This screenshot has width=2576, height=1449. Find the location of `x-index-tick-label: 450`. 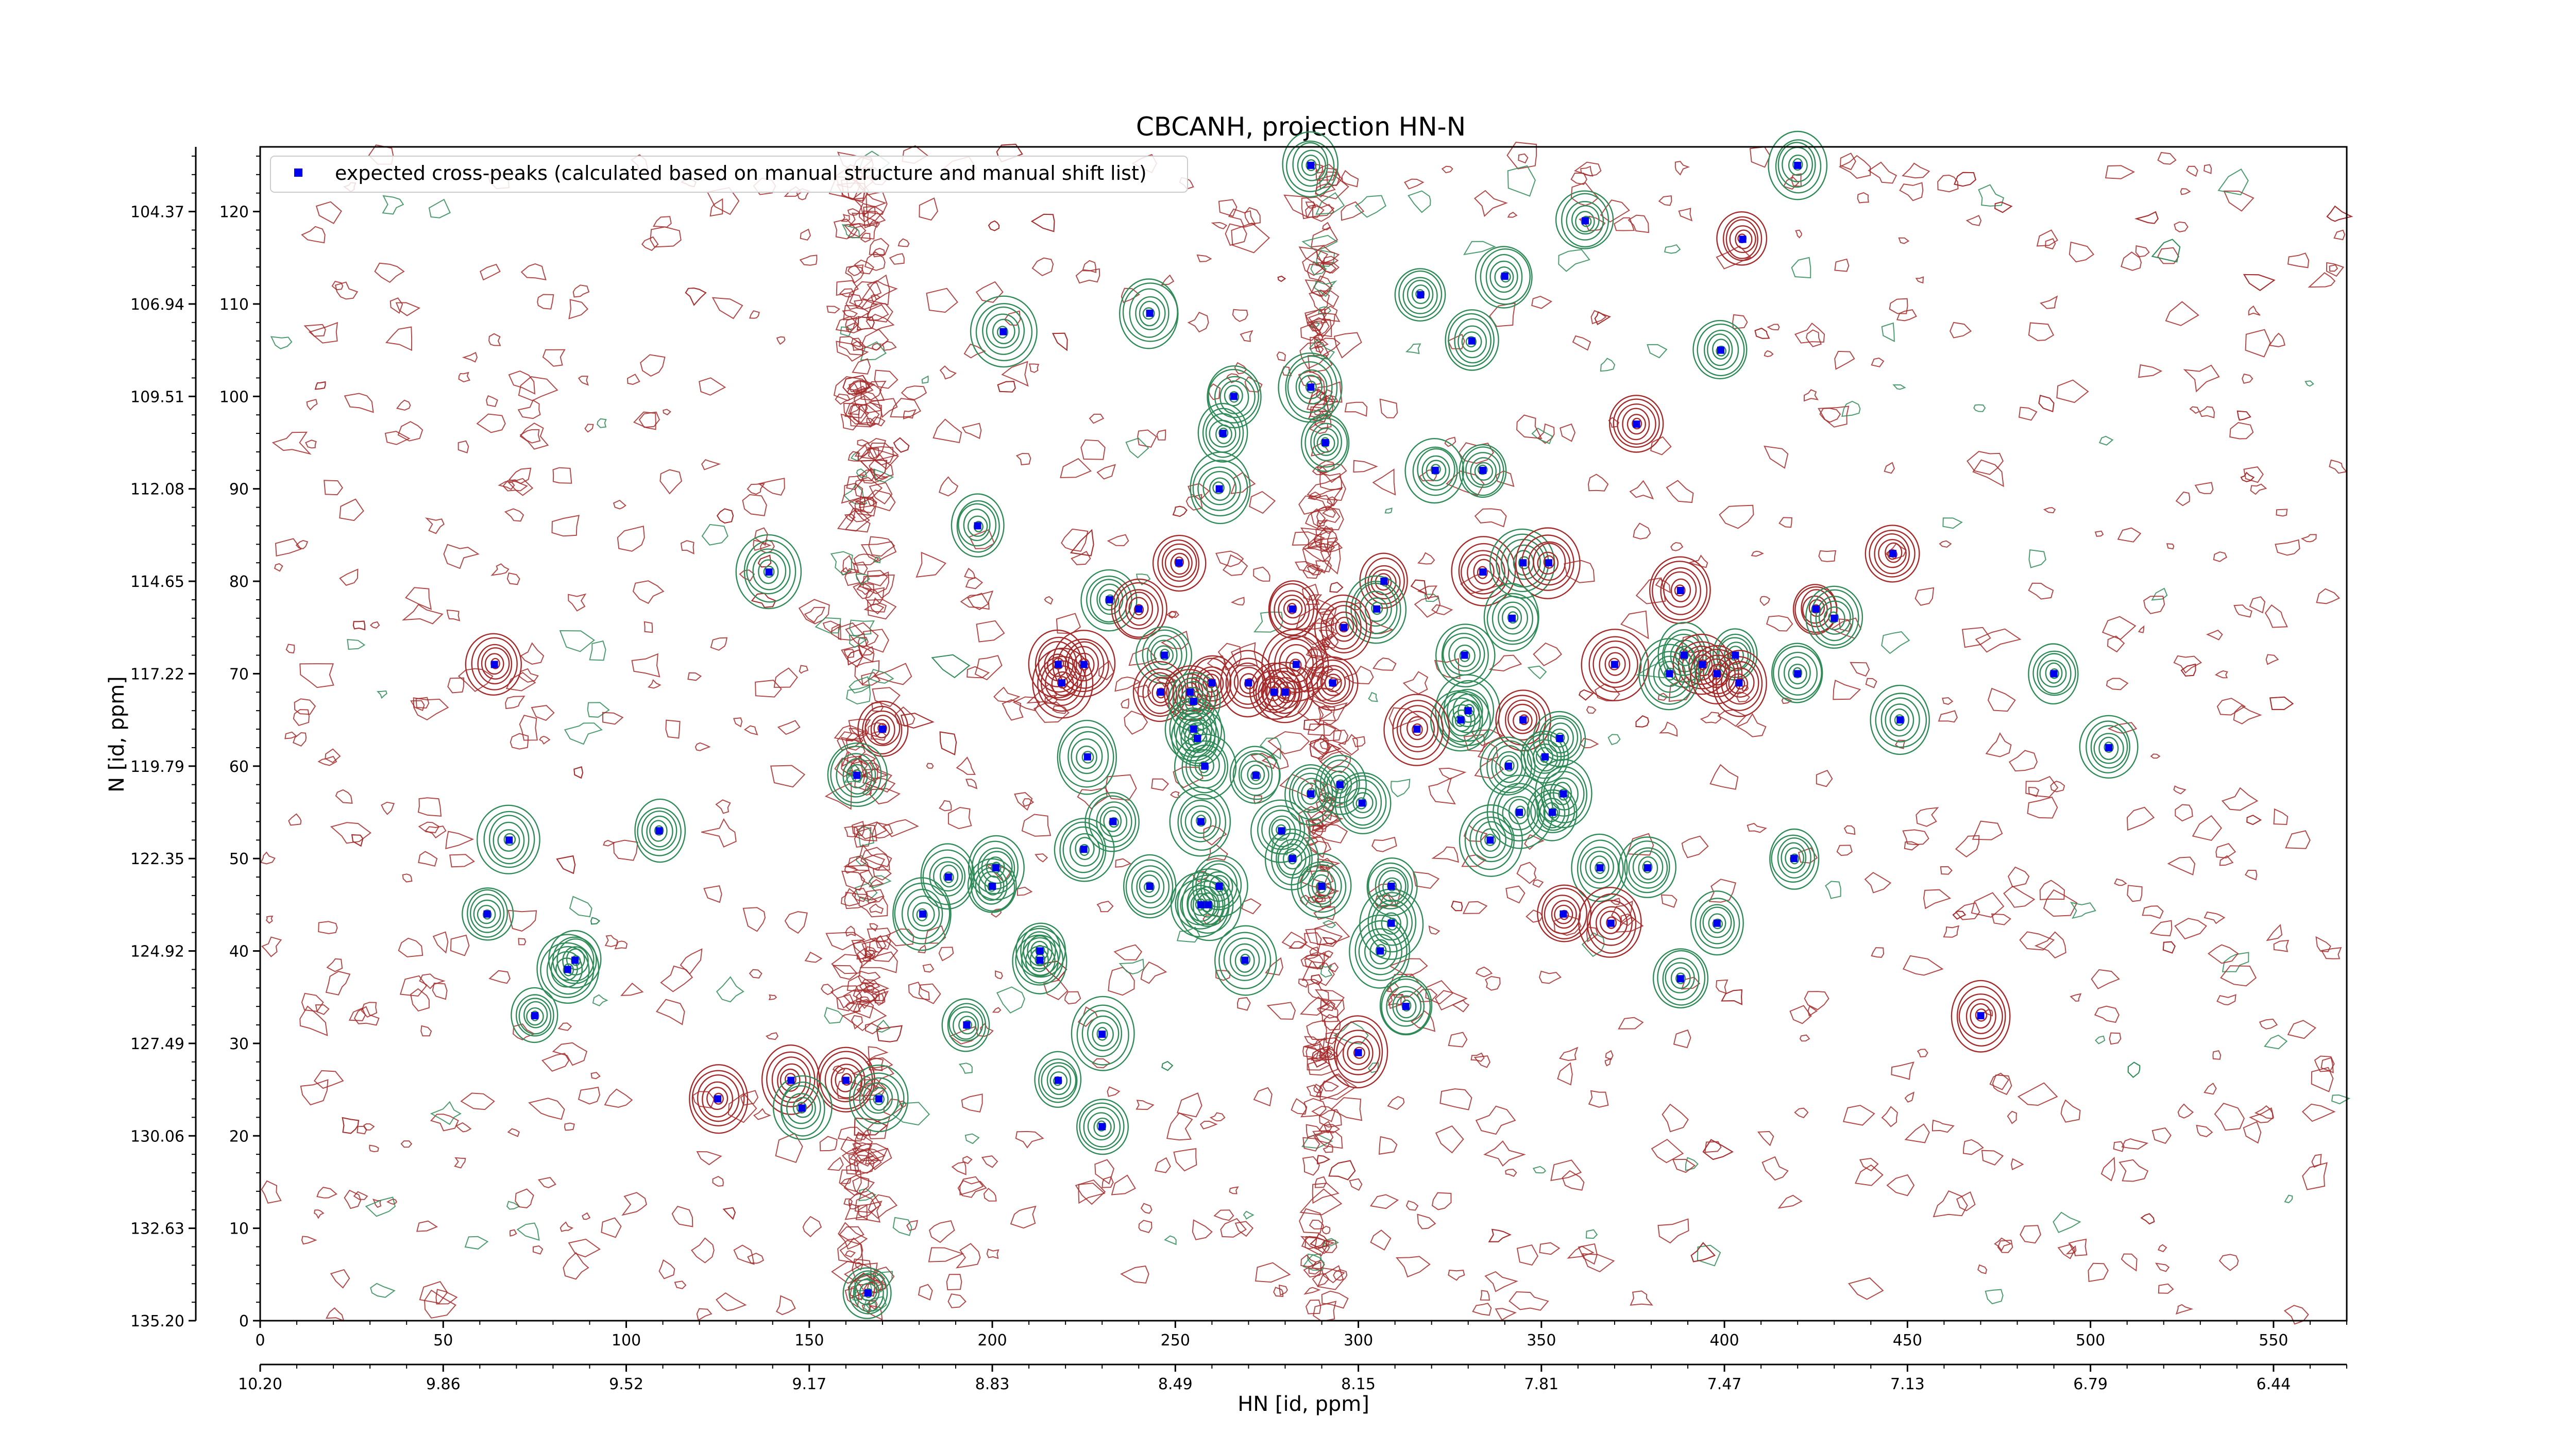

x-index-tick-label: 450 is located at coordinates (1907, 1341).